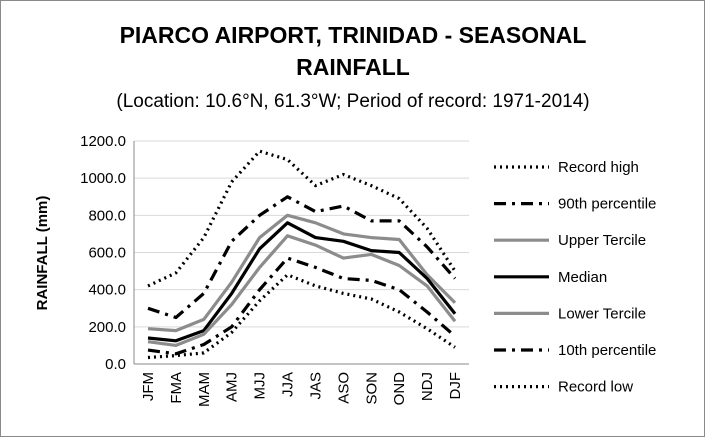 Image resolution: width=705 pixels, height=438 pixels. I want to click on y-tick-label: 400.0, so click(107, 290).